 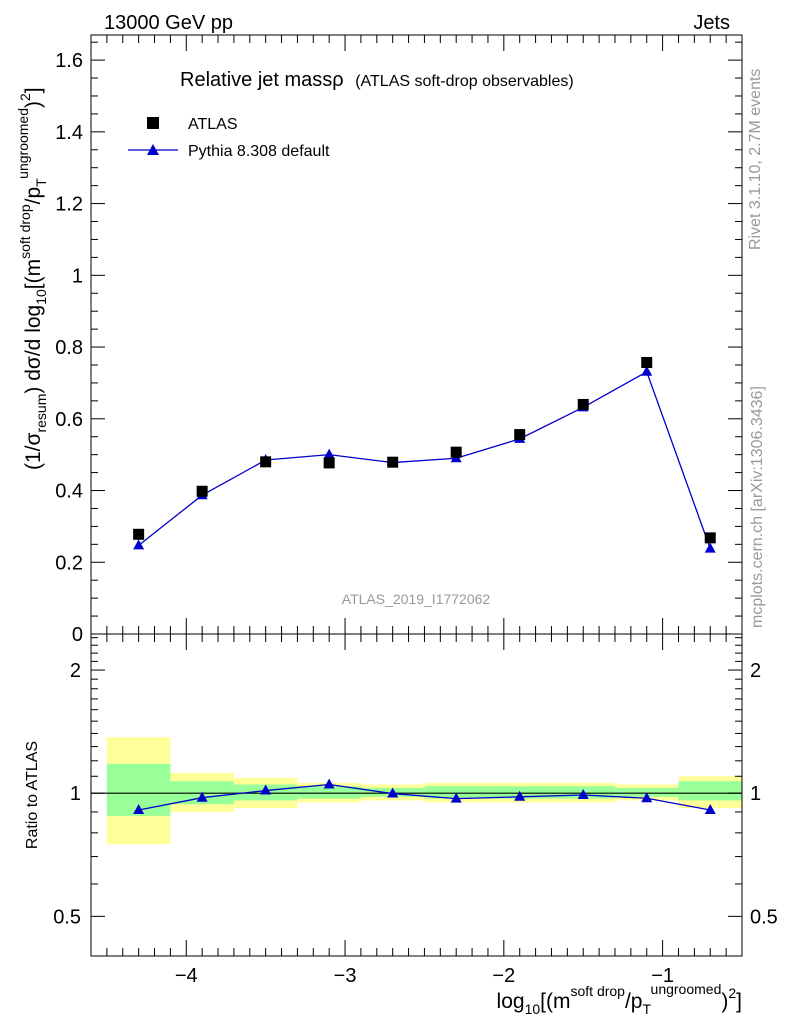 I want to click on main-y-tick-label: 1.6, so click(x=69, y=61).